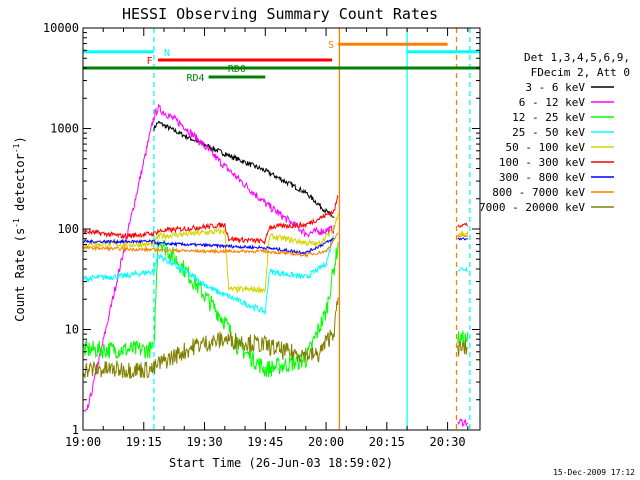 Image resolution: width=640 pixels, height=480 pixels. I want to click on y-tick-label-5: 10000, so click(61, 28).